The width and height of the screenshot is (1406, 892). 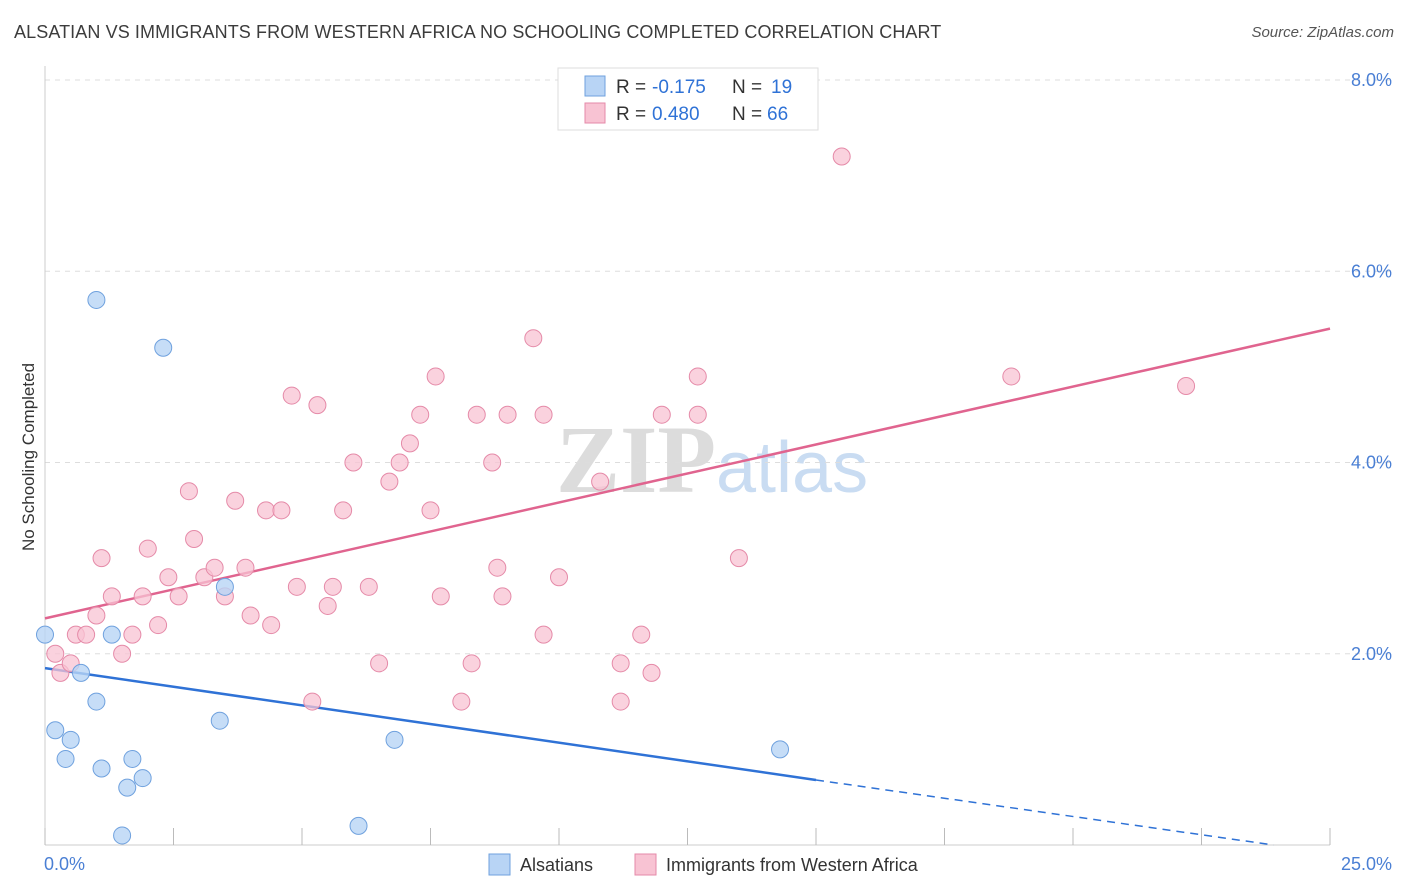 I want to click on legend-swatch-alsatians, so click(x=595, y=86).